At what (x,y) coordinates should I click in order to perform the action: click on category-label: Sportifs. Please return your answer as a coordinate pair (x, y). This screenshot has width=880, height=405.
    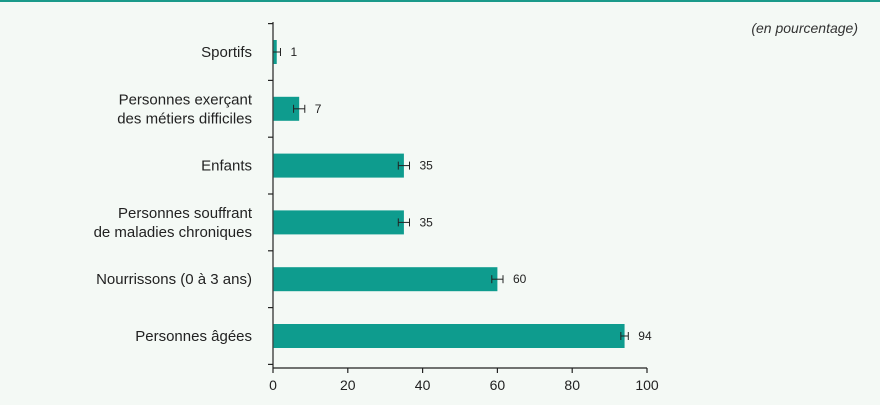
    Looking at the image, I should click on (226, 52).